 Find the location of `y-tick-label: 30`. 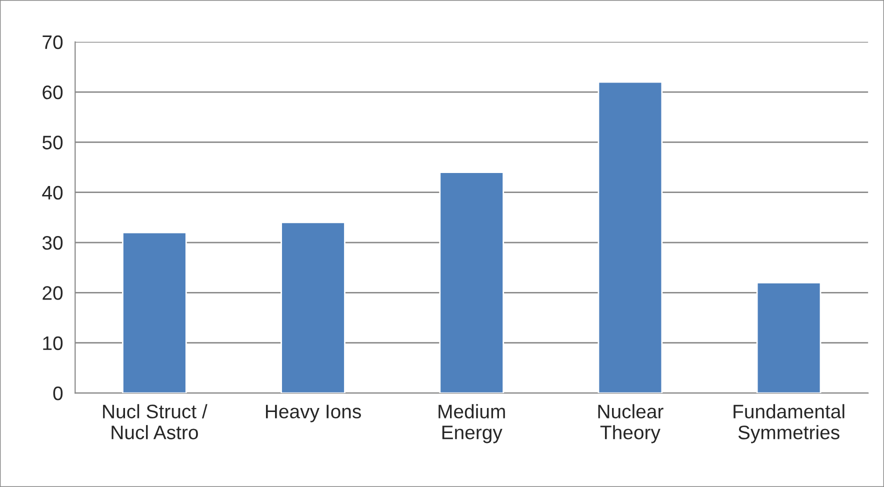

y-tick-label: 30 is located at coordinates (52, 243).